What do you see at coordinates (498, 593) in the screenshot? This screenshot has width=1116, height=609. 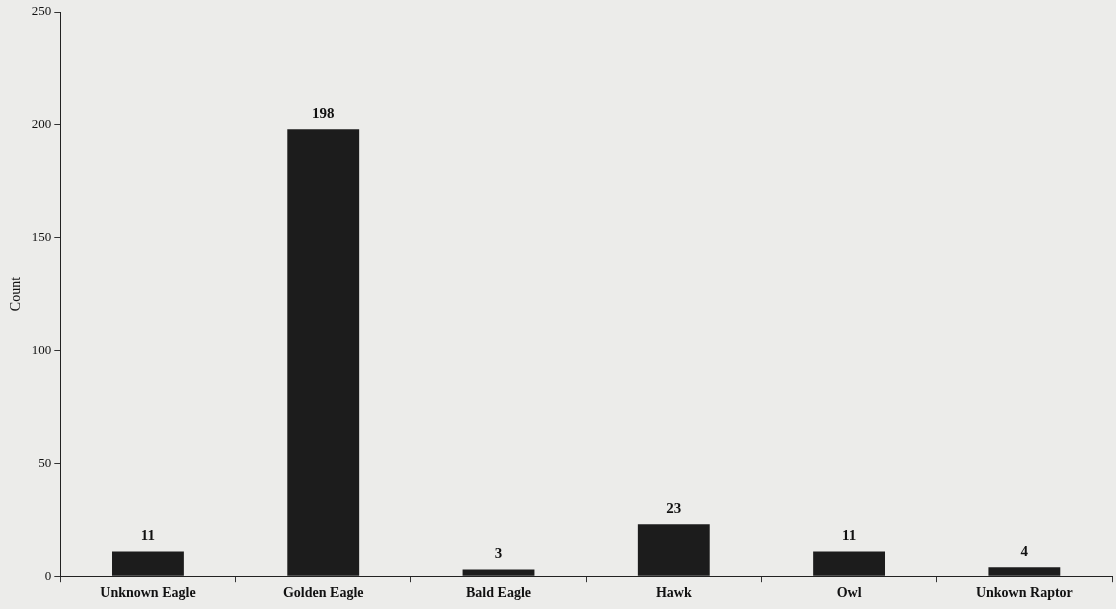 I see `x-tick-label: Bald Eagle` at bounding box center [498, 593].